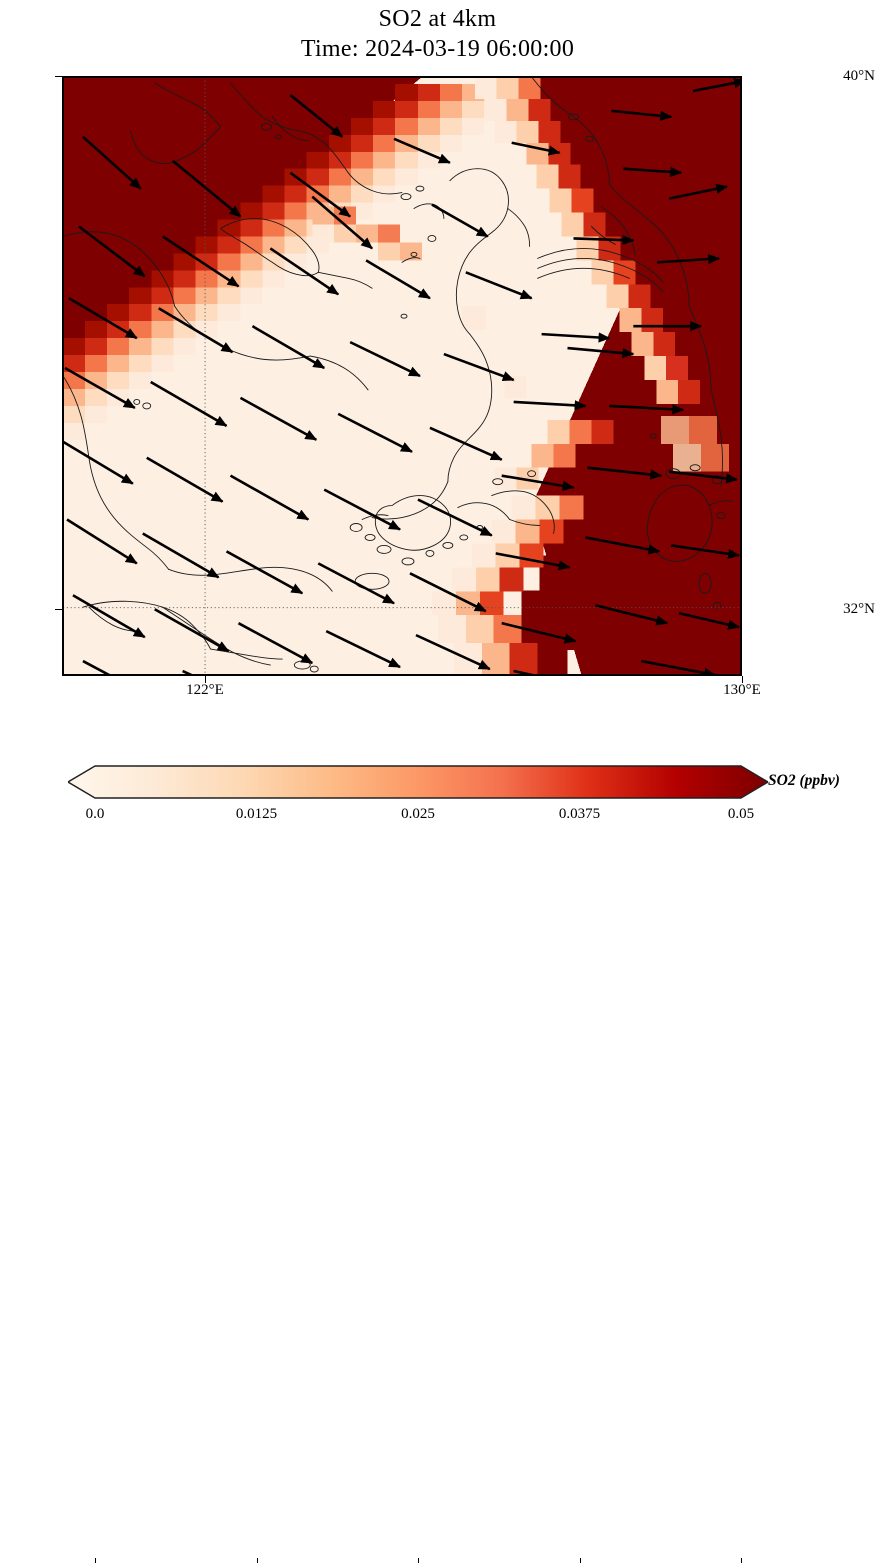  I want to click on colorbar-tick-label-3: 0.0375, so click(579, 814).